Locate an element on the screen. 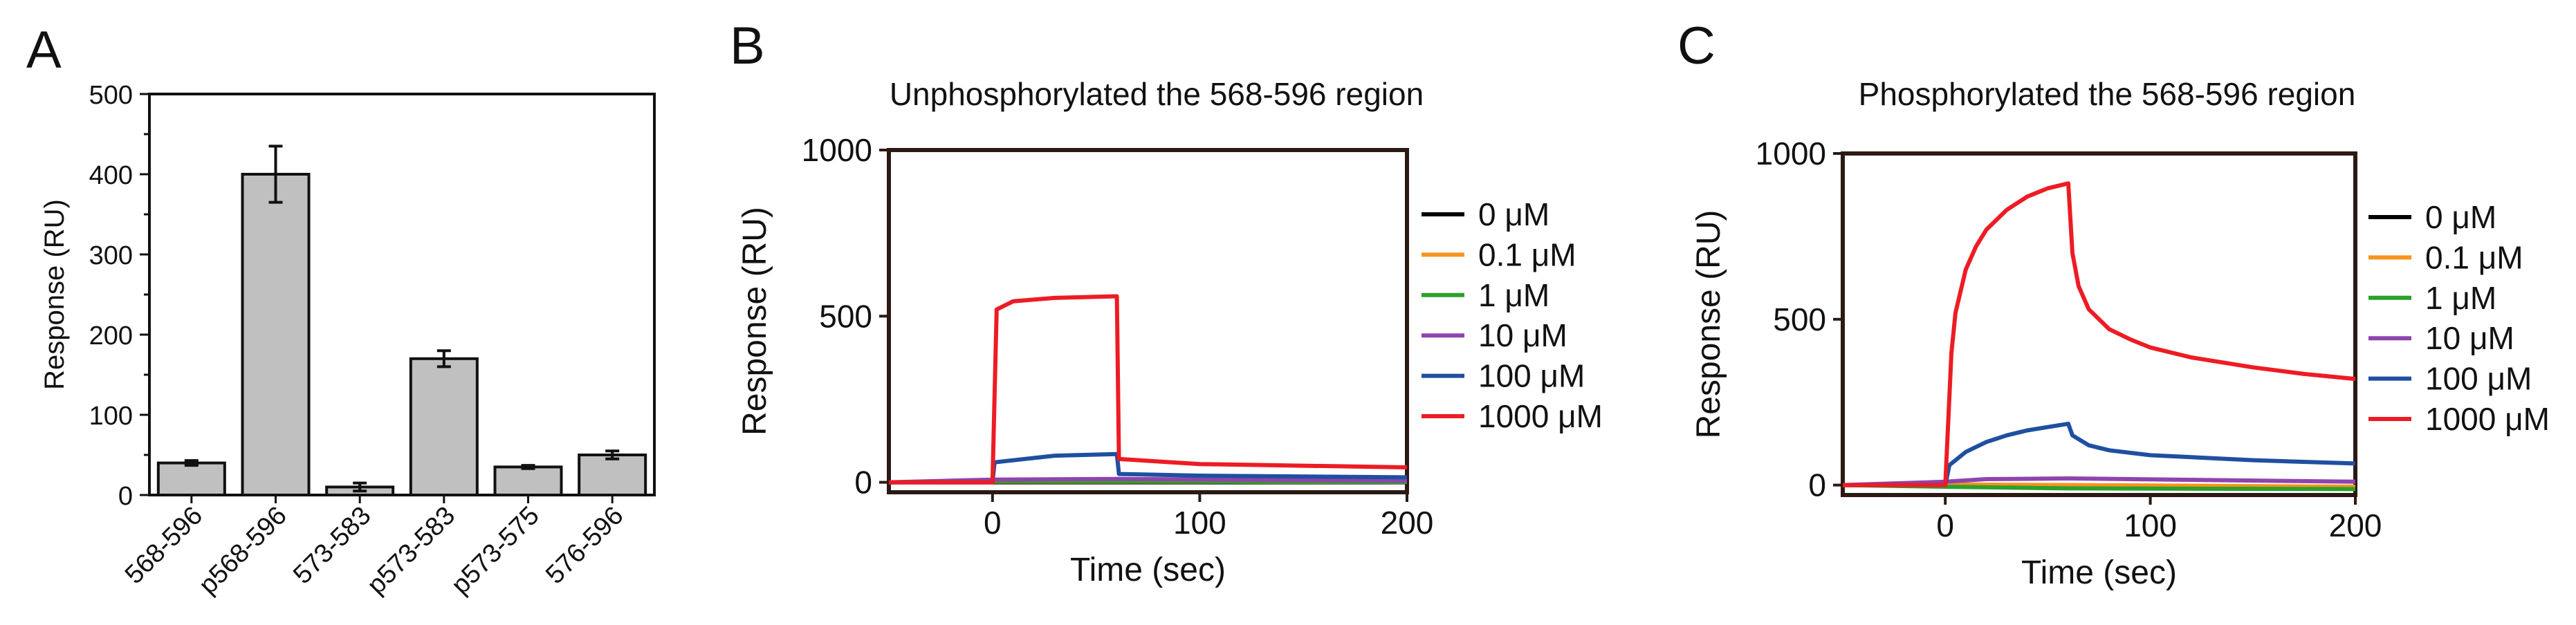 The image size is (2576, 625). panel-letter-b: B is located at coordinates (747, 46).